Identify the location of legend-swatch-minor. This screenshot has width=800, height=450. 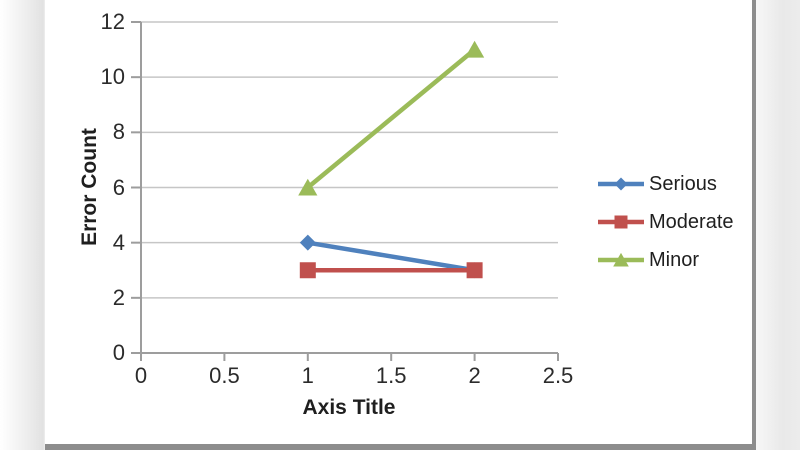
(621, 259).